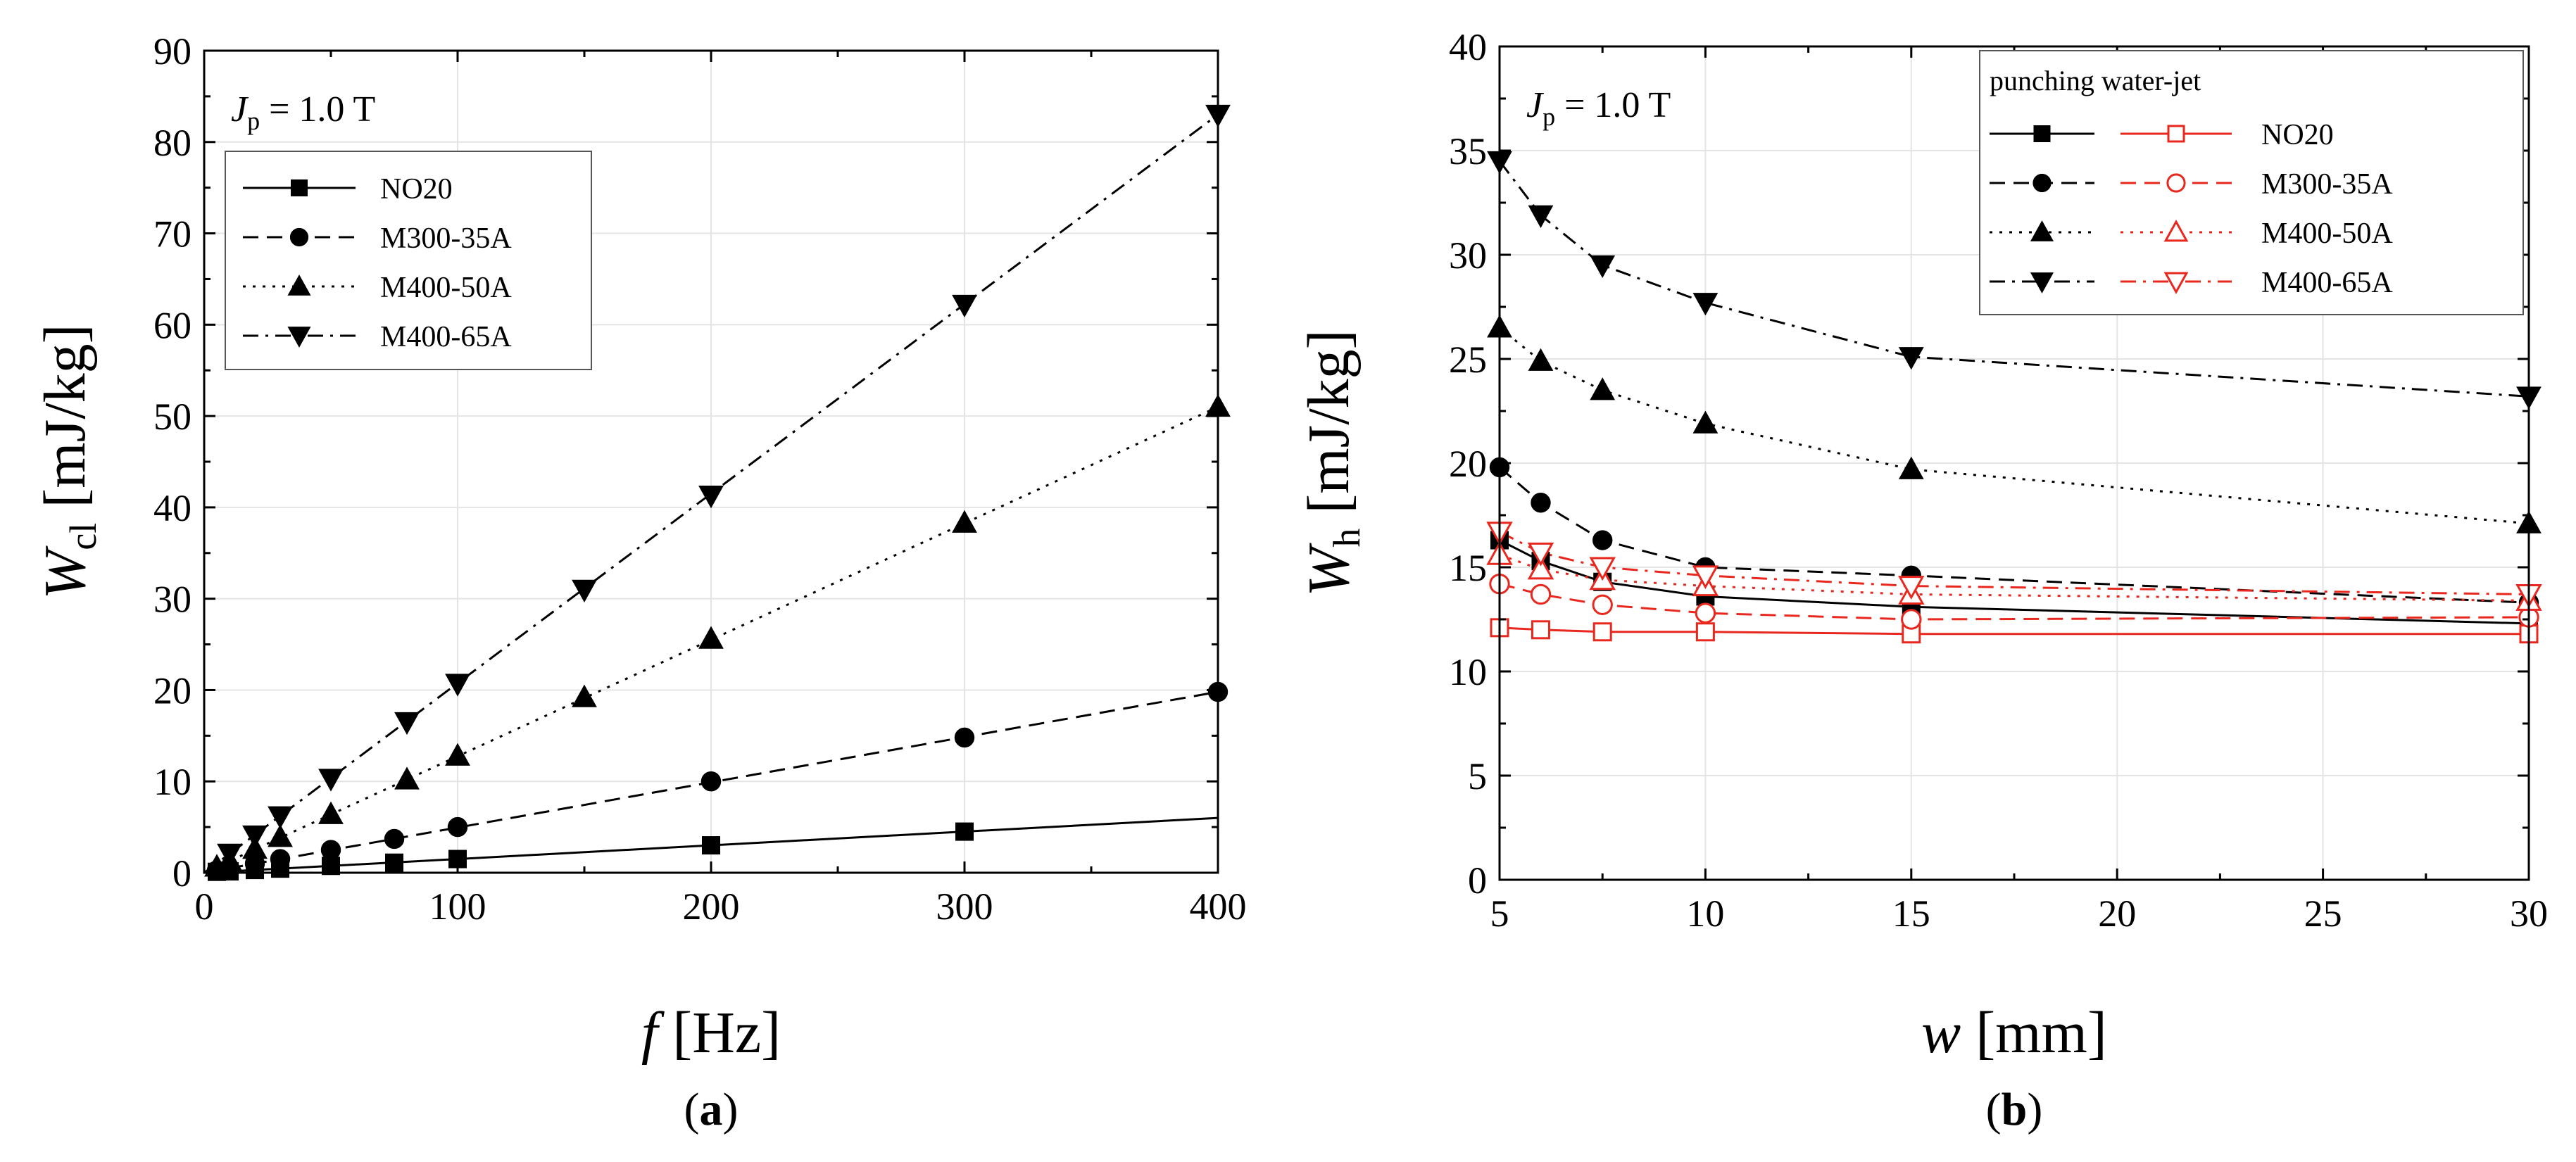  What do you see at coordinates (2034, 1033) in the screenshot?
I see `x-axis-unit: [mm]` at bounding box center [2034, 1033].